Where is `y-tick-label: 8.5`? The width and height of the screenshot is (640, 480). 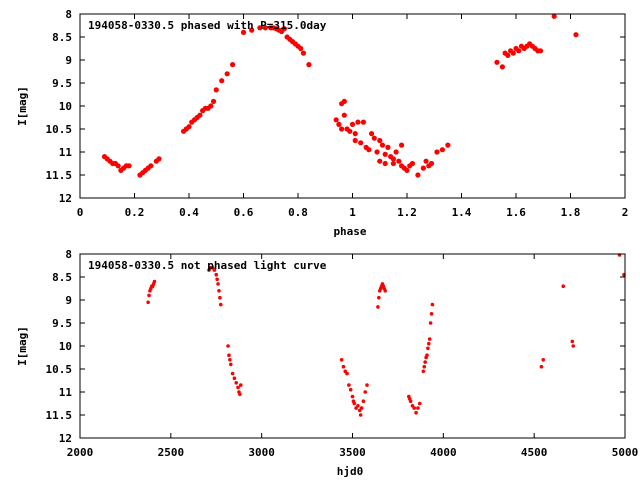 y-tick-label: 8.5 is located at coordinates (62, 277).